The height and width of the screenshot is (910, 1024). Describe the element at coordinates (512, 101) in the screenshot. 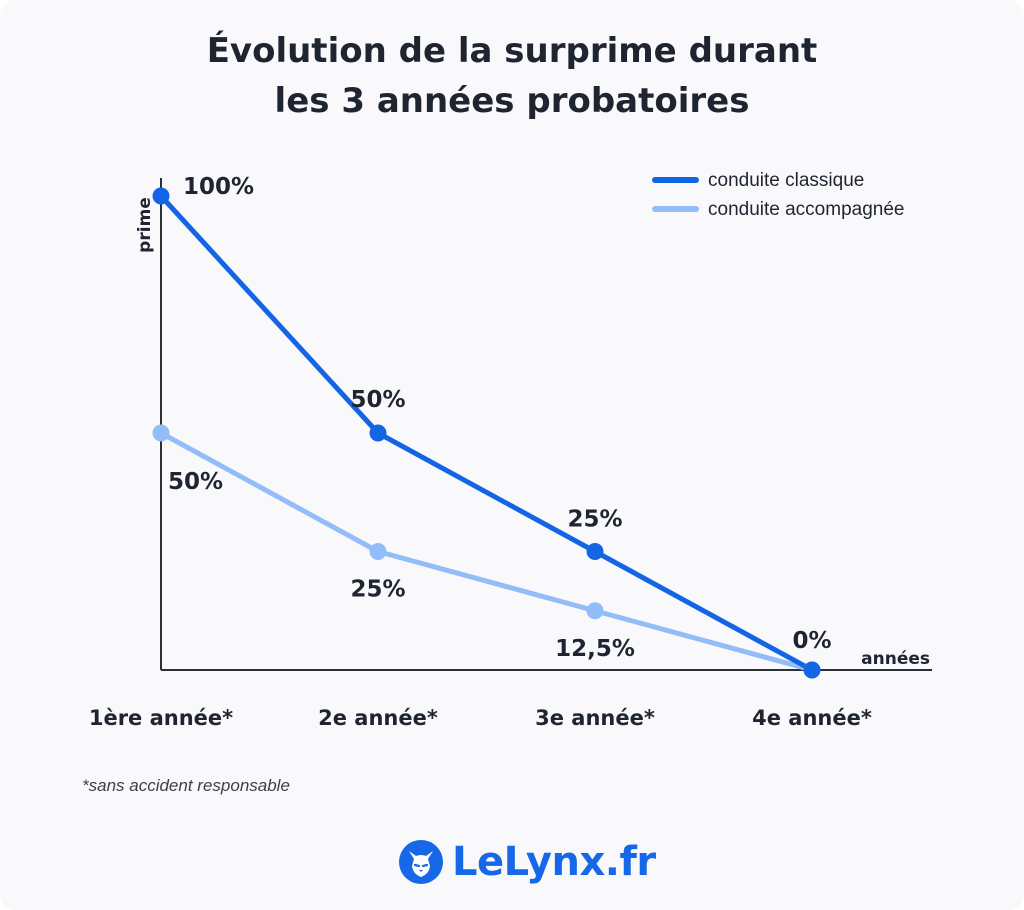

I see `chart-title-line-2: les 3 années probatoires` at that location.